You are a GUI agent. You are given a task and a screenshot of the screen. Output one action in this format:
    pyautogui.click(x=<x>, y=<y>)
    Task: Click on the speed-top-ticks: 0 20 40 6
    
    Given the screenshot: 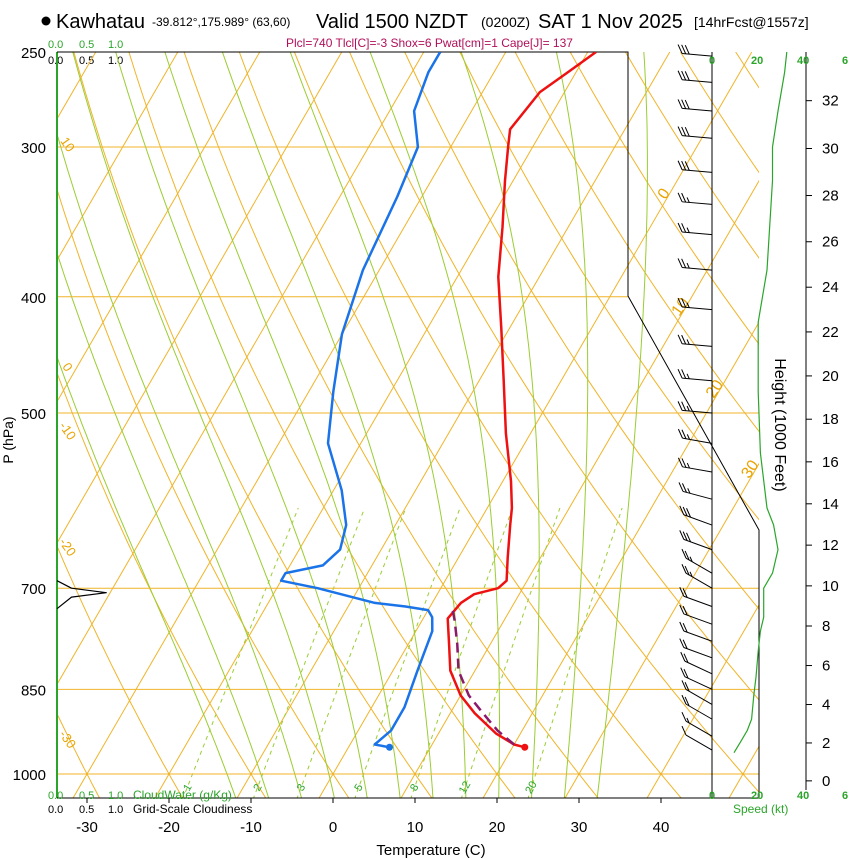 What is the action you would take?
    pyautogui.click(x=778, y=61)
    